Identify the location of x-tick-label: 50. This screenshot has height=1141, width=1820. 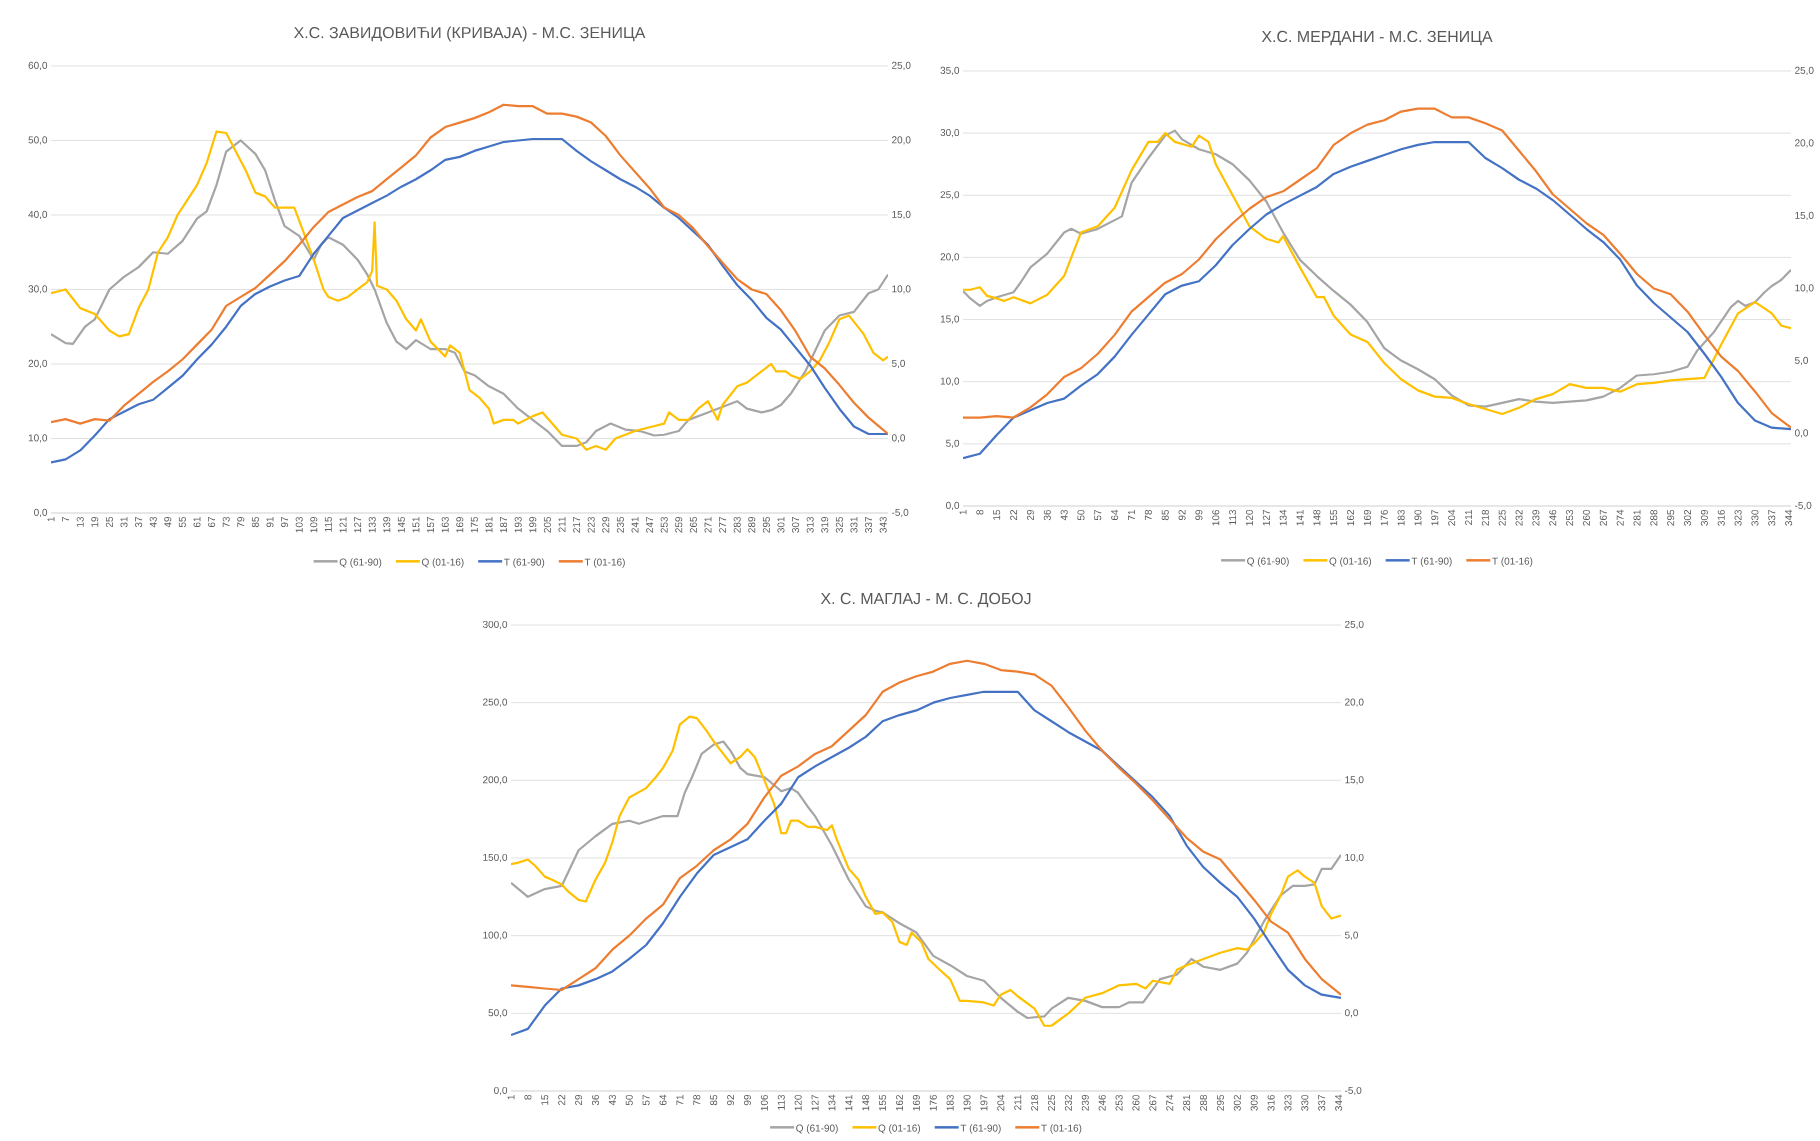
(1081, 515).